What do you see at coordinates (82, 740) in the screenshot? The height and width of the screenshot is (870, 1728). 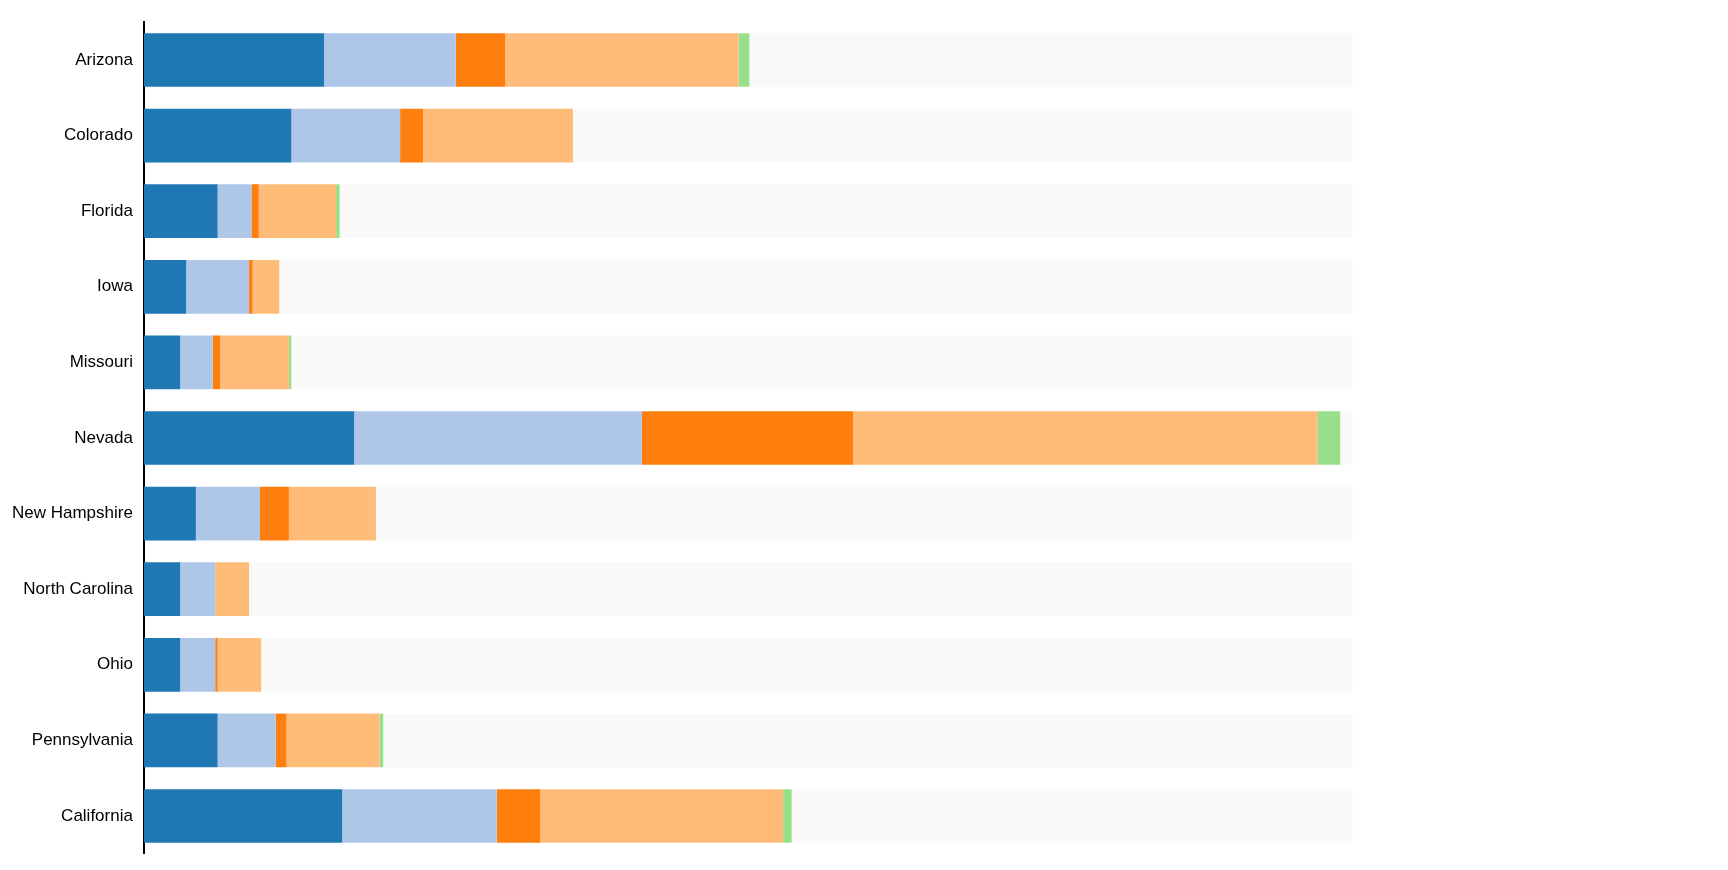 I see `y-tick-label: Pennsylvania` at bounding box center [82, 740].